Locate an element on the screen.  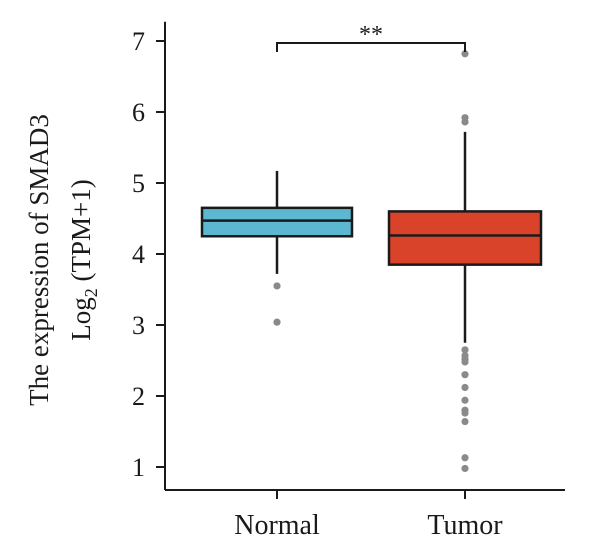
y-axis-title: The expression of SMAD3 Log2 (TPM+1) is located at coordinates (62, 260).